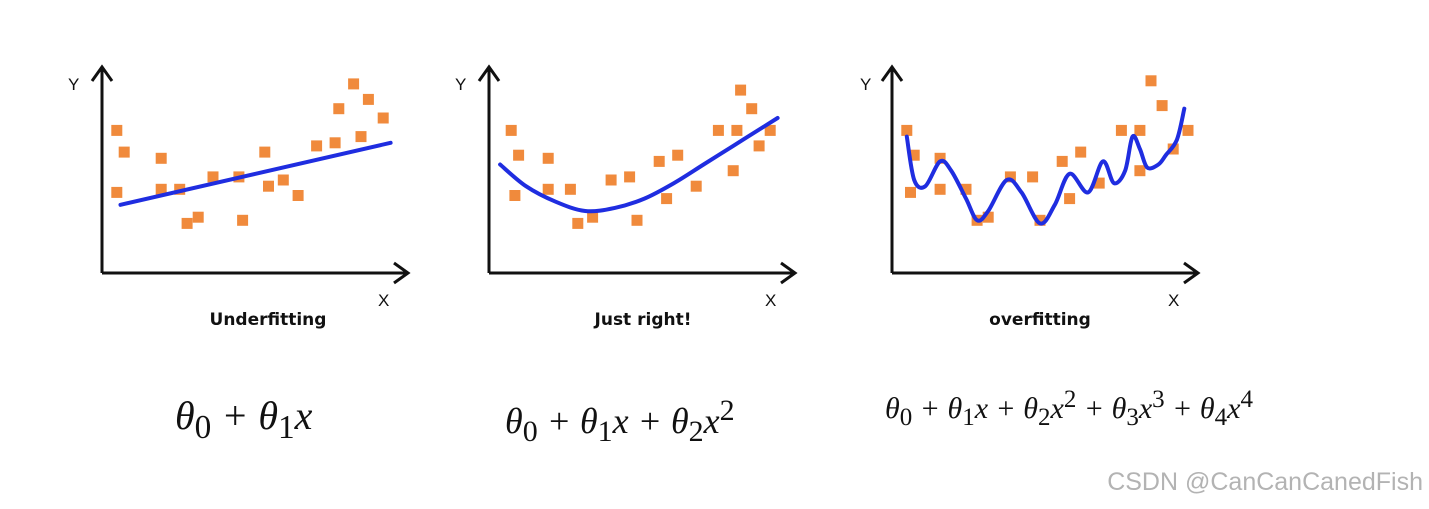 The height and width of the screenshot is (509, 1429). I want to click on panel-just-right: Y X Just right!, so click(627, 205).